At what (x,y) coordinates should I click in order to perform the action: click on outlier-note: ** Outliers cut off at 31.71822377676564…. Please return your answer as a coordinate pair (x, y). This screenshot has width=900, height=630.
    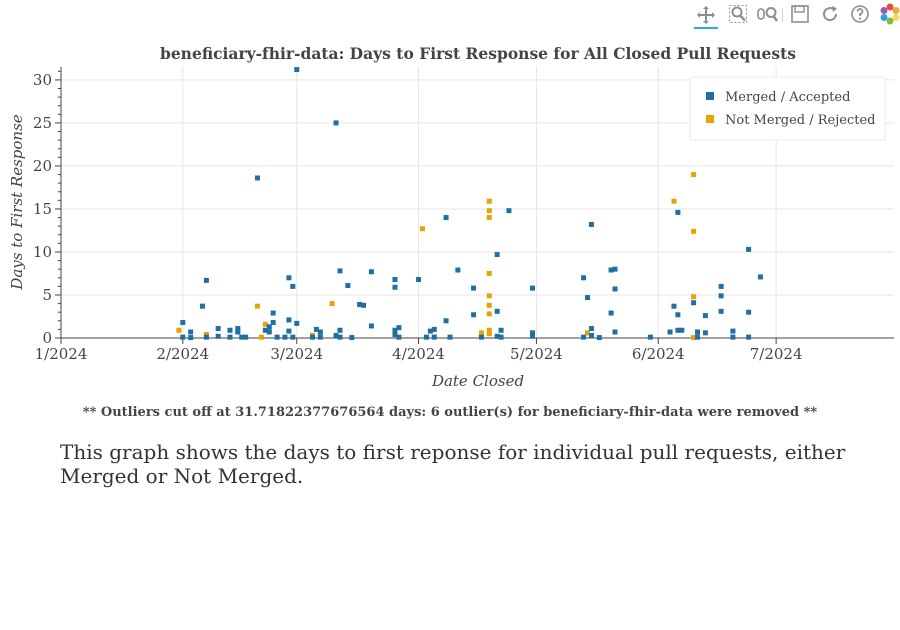
    Looking at the image, I should click on (450, 412).